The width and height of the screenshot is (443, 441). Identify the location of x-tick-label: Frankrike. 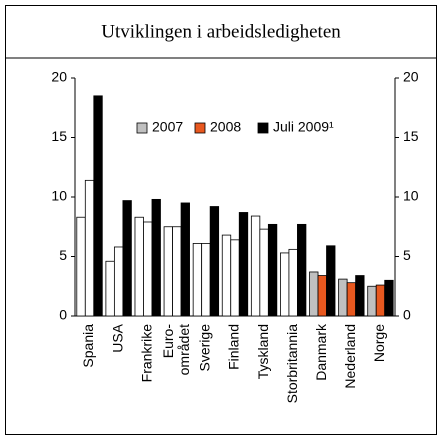
(146, 353).